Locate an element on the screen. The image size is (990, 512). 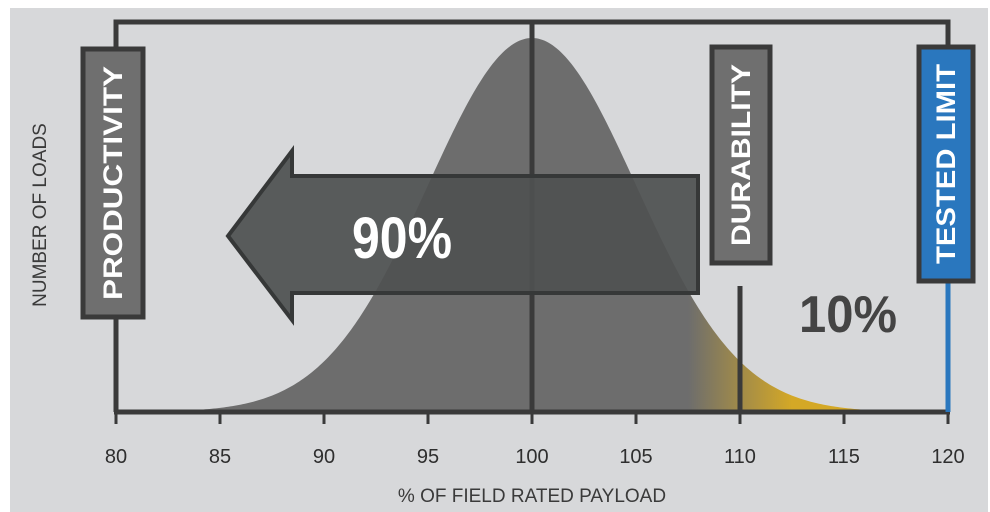
x-tick-label: 110 is located at coordinates (740, 457).